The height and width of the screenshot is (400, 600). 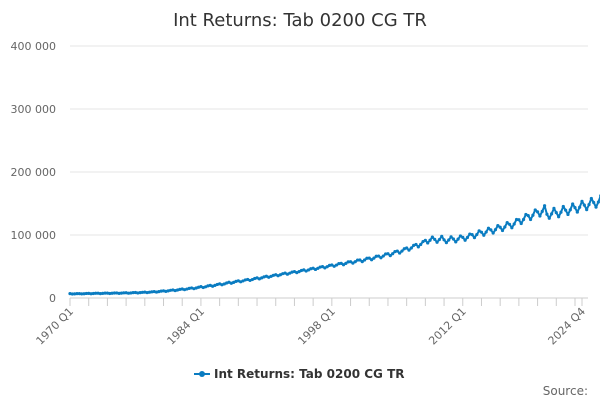 I want to click on y-axis: 0 100 000 200 000 300 000 400 000, so click(x=34, y=172).